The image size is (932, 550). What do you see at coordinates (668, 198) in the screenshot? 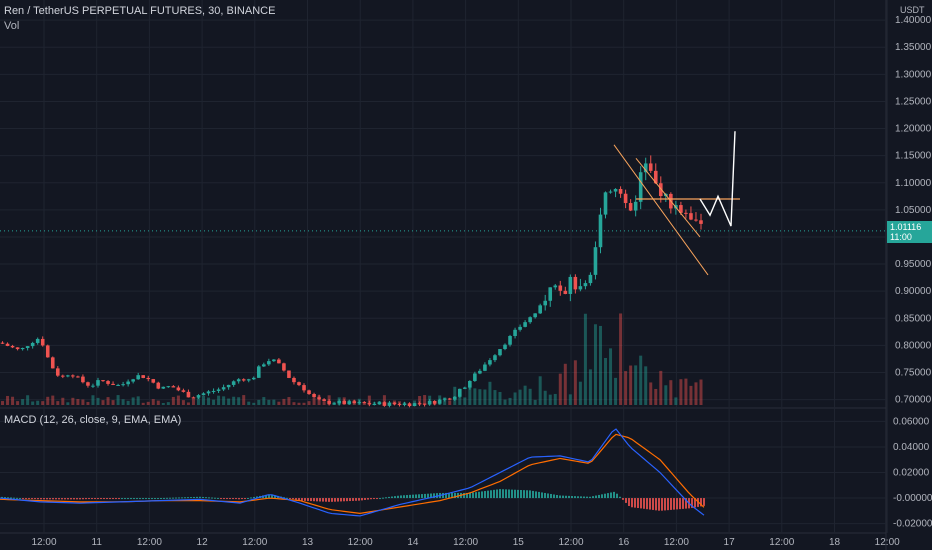
I see `channel-lower-line` at bounding box center [668, 198].